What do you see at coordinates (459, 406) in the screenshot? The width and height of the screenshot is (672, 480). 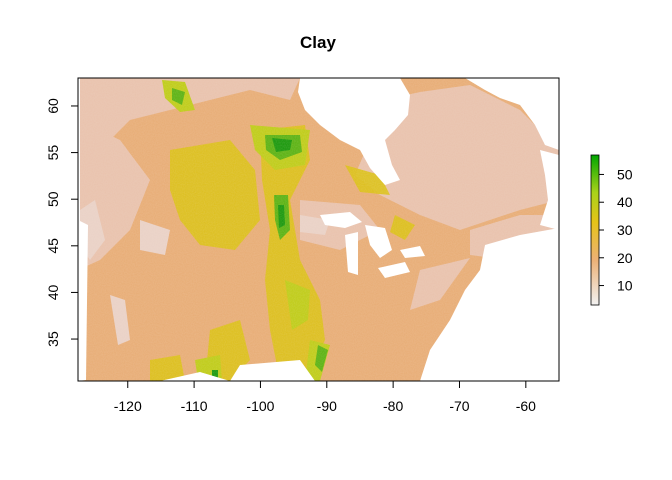 I see `x-tick-label: -70` at bounding box center [459, 406].